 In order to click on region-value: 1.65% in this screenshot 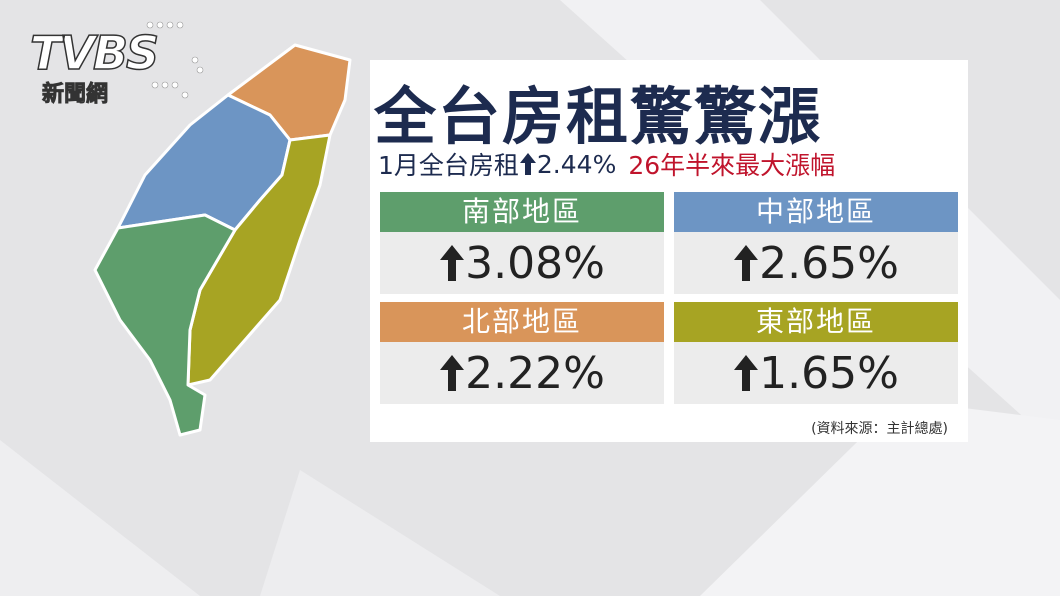, I will do `click(816, 373)`.